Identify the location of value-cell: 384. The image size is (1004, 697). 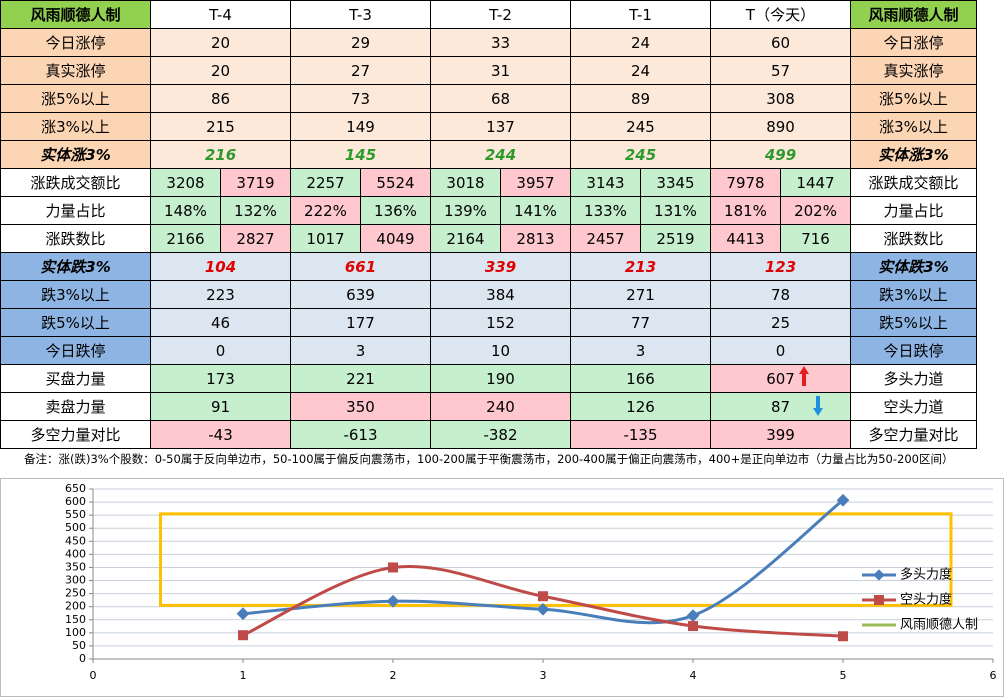
(500, 294).